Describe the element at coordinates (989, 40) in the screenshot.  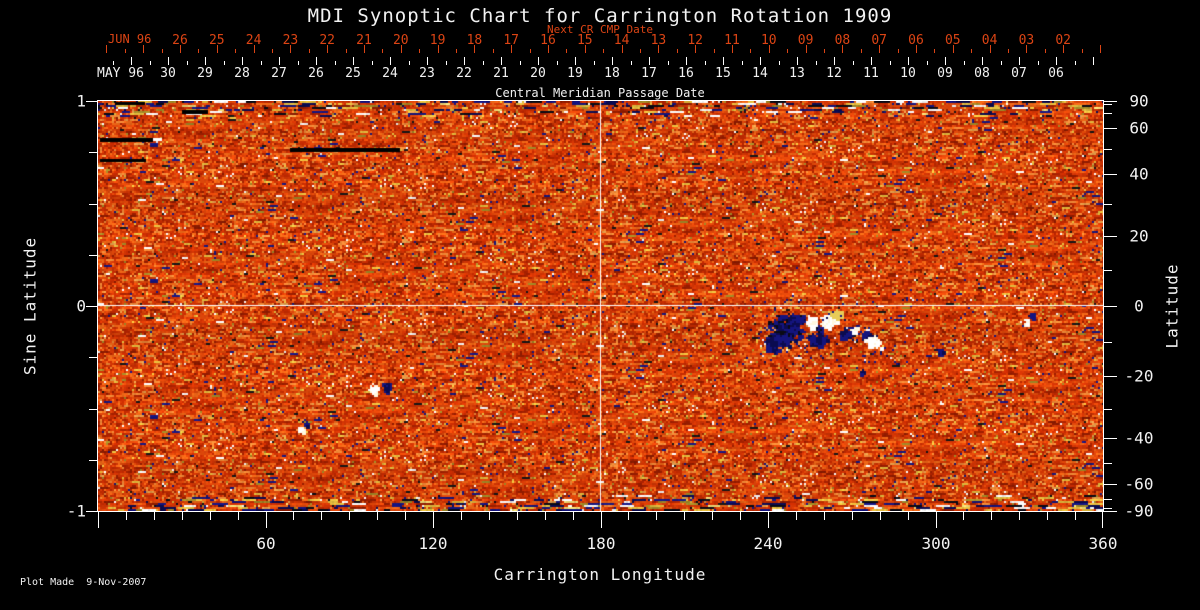
I see `next-cr-day-label: 04` at that location.